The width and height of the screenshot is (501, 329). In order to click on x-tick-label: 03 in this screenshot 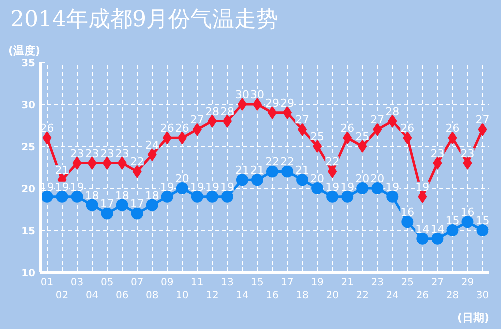, I will do `click(77, 283)`.